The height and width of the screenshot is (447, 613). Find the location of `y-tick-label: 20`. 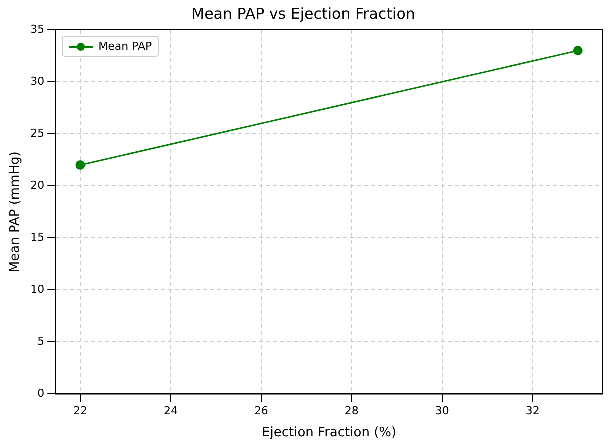

y-tick-label: 20 is located at coordinates (37, 185).